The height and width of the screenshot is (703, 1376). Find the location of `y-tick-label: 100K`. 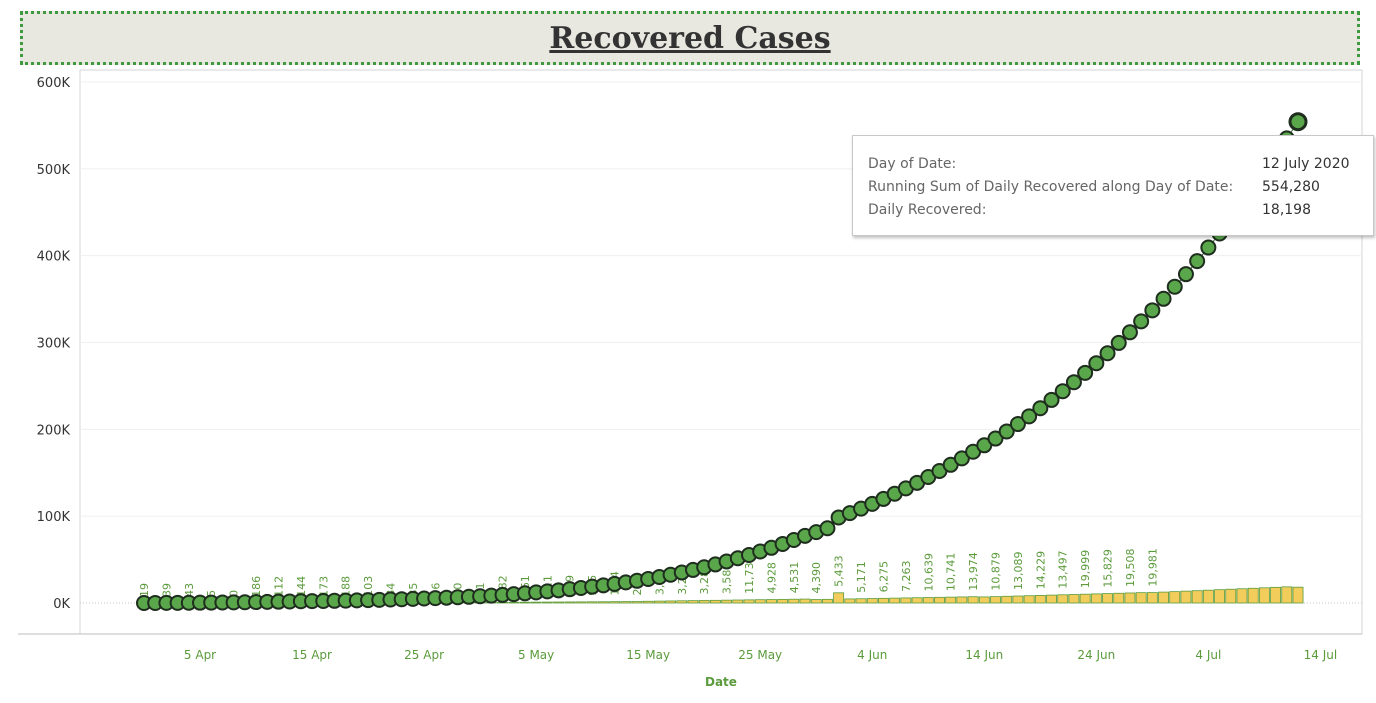

y-tick-label: 100K is located at coordinates (54, 517).